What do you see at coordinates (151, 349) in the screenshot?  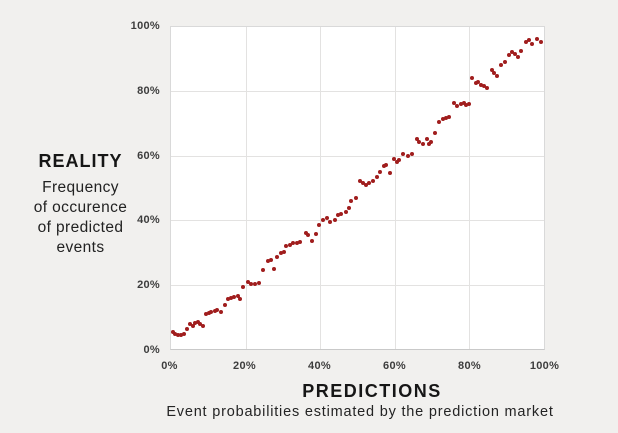 I see `y-tick-label: 0%` at bounding box center [151, 349].